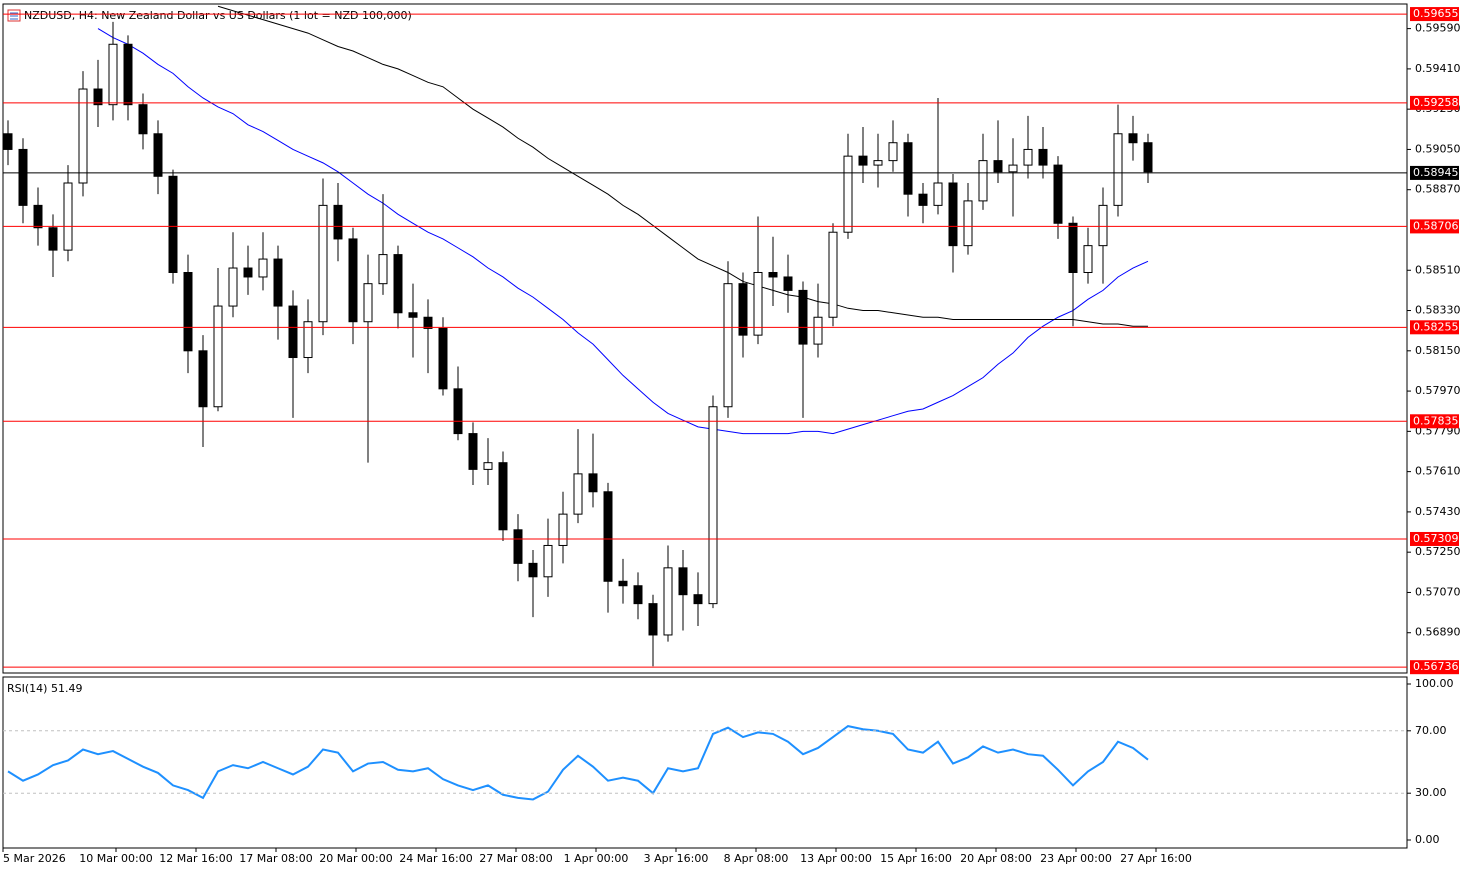 This screenshot has width=1474, height=874. Describe the element at coordinates (195, 858) in the screenshot. I see `x-tick-label: 12 Mar 16:00` at that location.